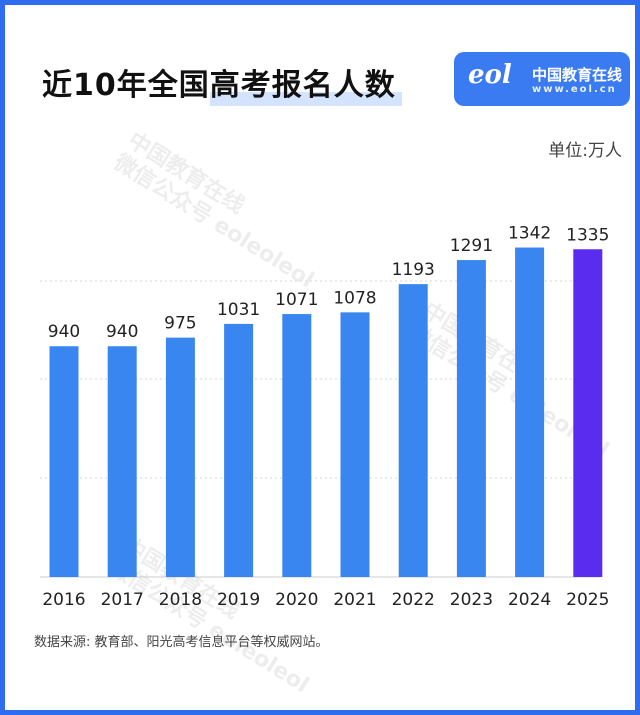 The height and width of the screenshot is (715, 640). I want to click on x-tick-label-2025: 2025, so click(587, 600).